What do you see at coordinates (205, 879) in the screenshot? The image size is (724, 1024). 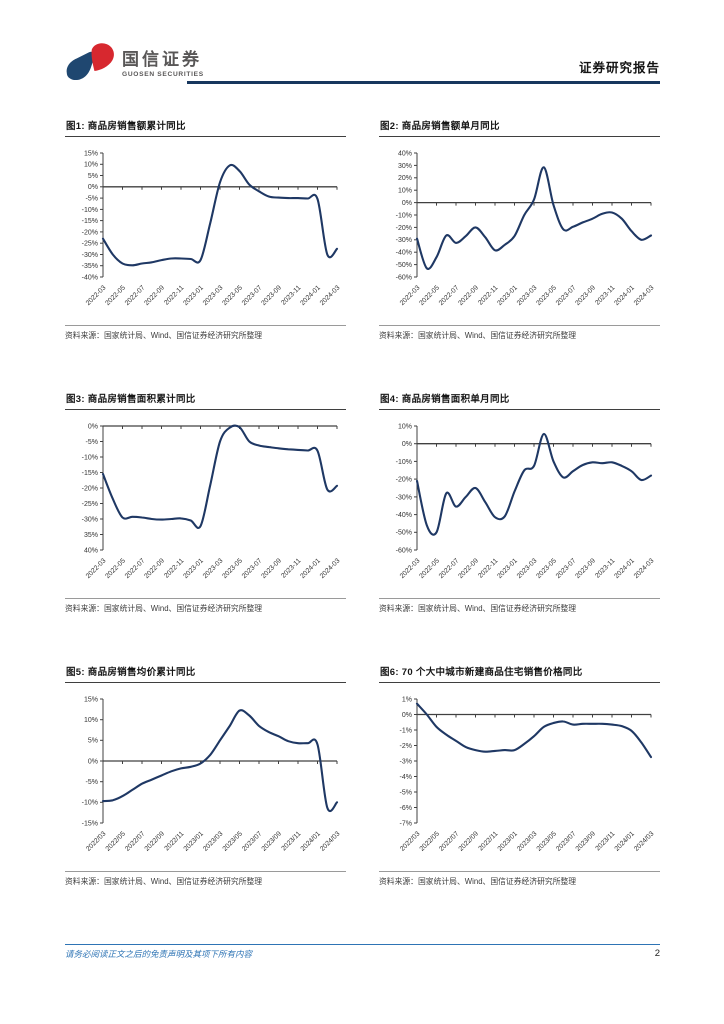 I see `figure-5-source: 资料来源：国家统计局、Wind、国信证券经济研究所整理` at bounding box center [205, 879].